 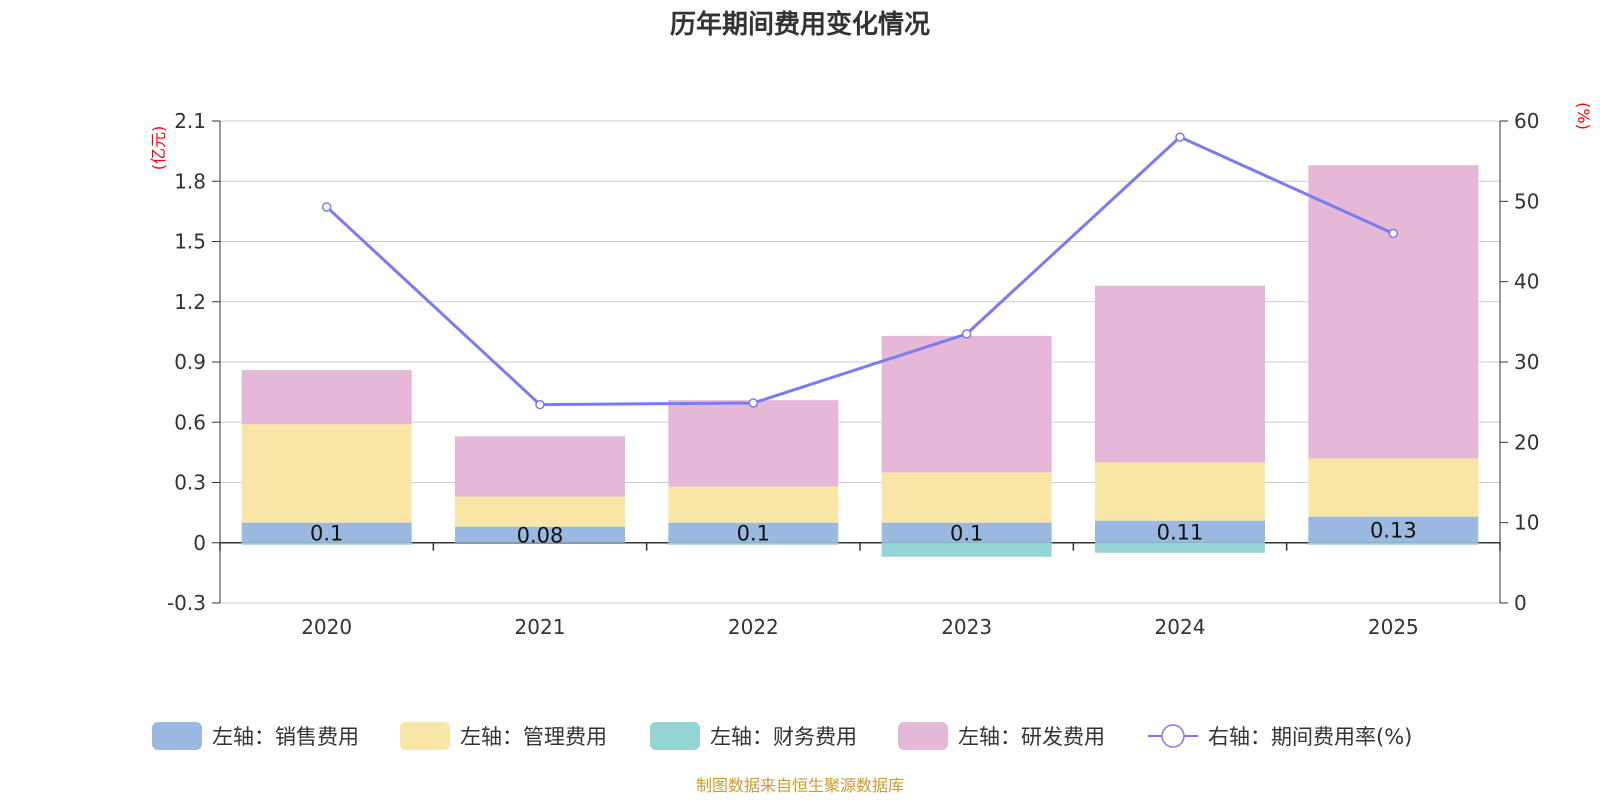 What do you see at coordinates (800, 785) in the screenshot?
I see `source-note: 制图数据来自恒生聚源数据库` at bounding box center [800, 785].